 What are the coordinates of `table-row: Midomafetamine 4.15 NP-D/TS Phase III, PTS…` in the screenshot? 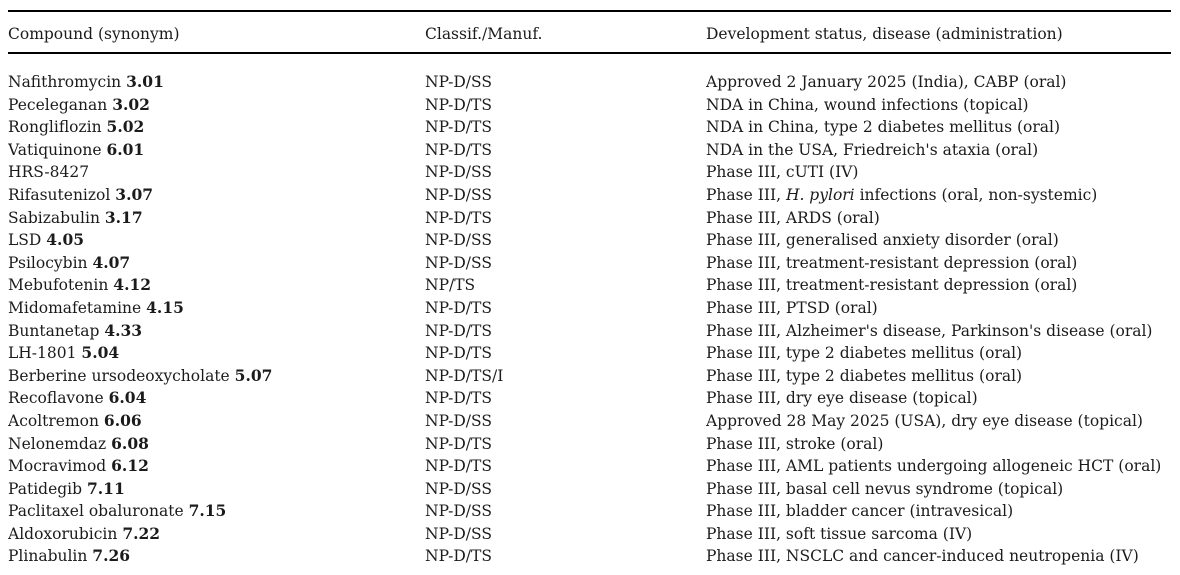 It's located at (589, 308).